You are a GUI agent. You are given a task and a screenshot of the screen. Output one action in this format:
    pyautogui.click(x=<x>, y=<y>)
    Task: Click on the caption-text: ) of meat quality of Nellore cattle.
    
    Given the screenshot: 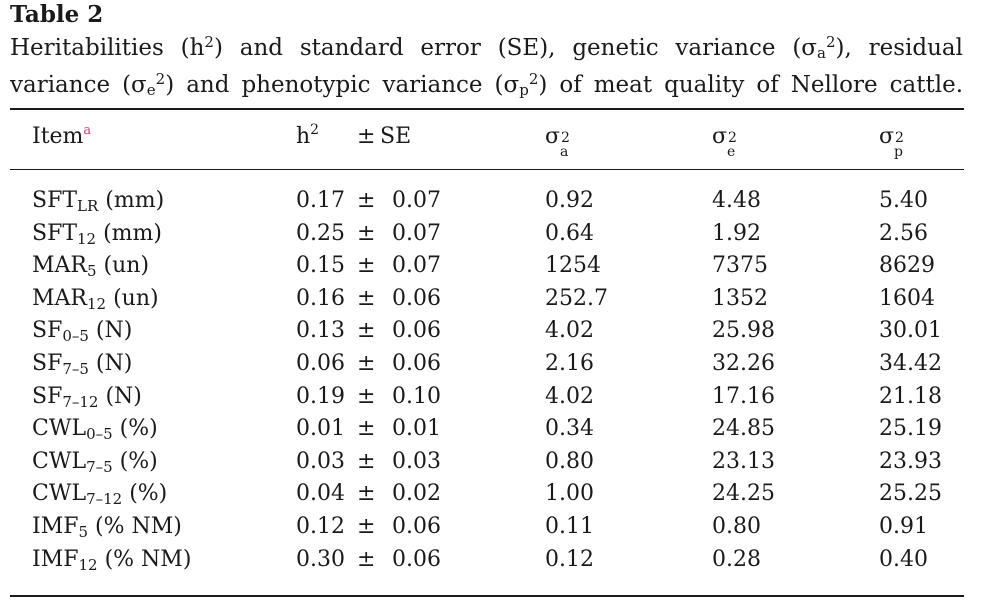 What is the action you would take?
    pyautogui.click(x=750, y=85)
    